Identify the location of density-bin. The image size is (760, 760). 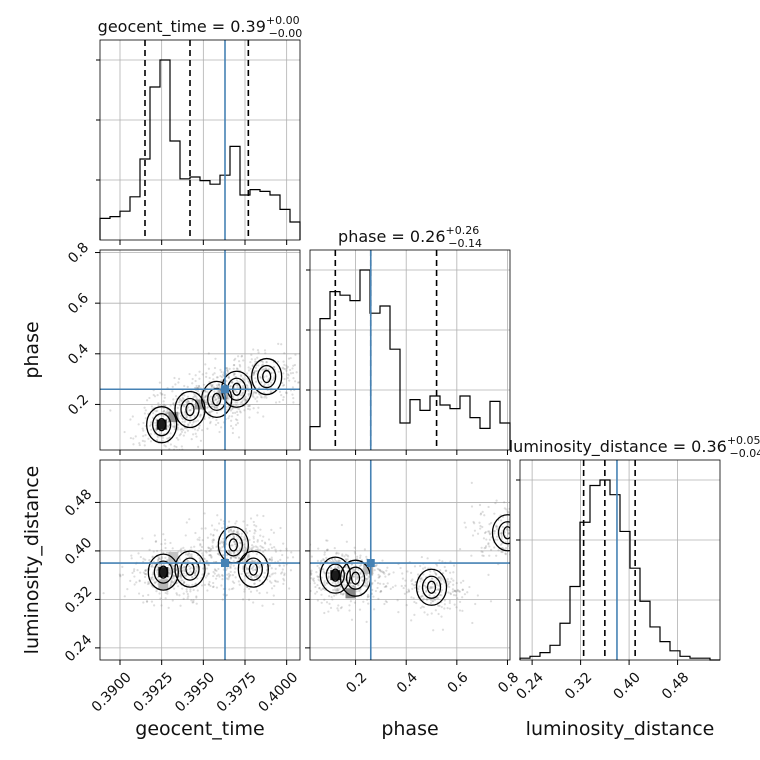
(200, 404).